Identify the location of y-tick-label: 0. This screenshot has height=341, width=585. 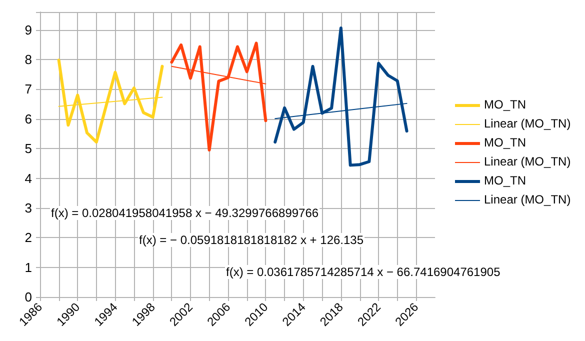
(28, 297).